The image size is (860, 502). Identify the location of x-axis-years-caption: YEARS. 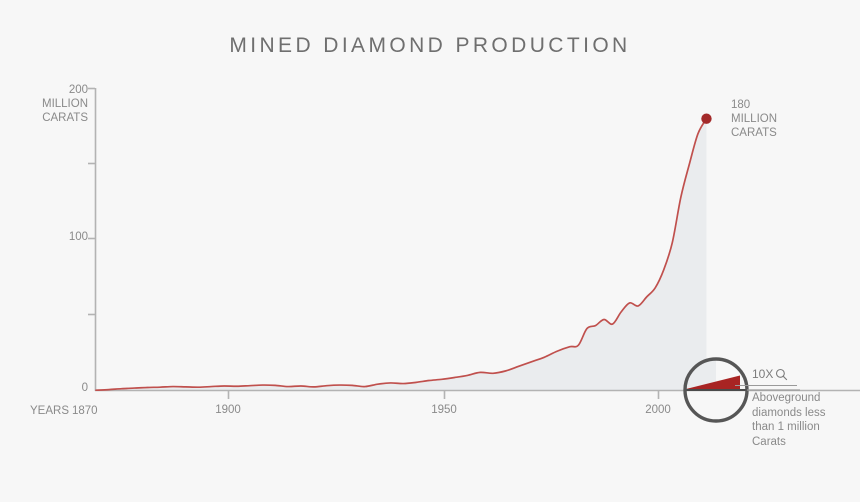
(49, 411).